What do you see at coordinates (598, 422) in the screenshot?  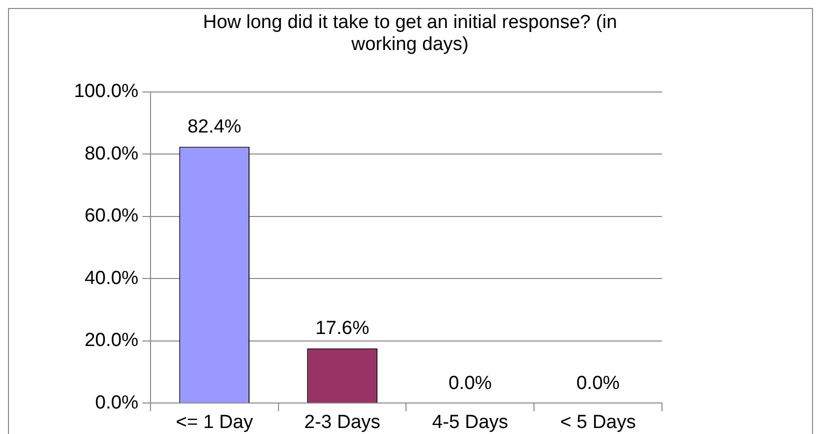 I see `x-tick-label: < 5 Days` at bounding box center [598, 422].